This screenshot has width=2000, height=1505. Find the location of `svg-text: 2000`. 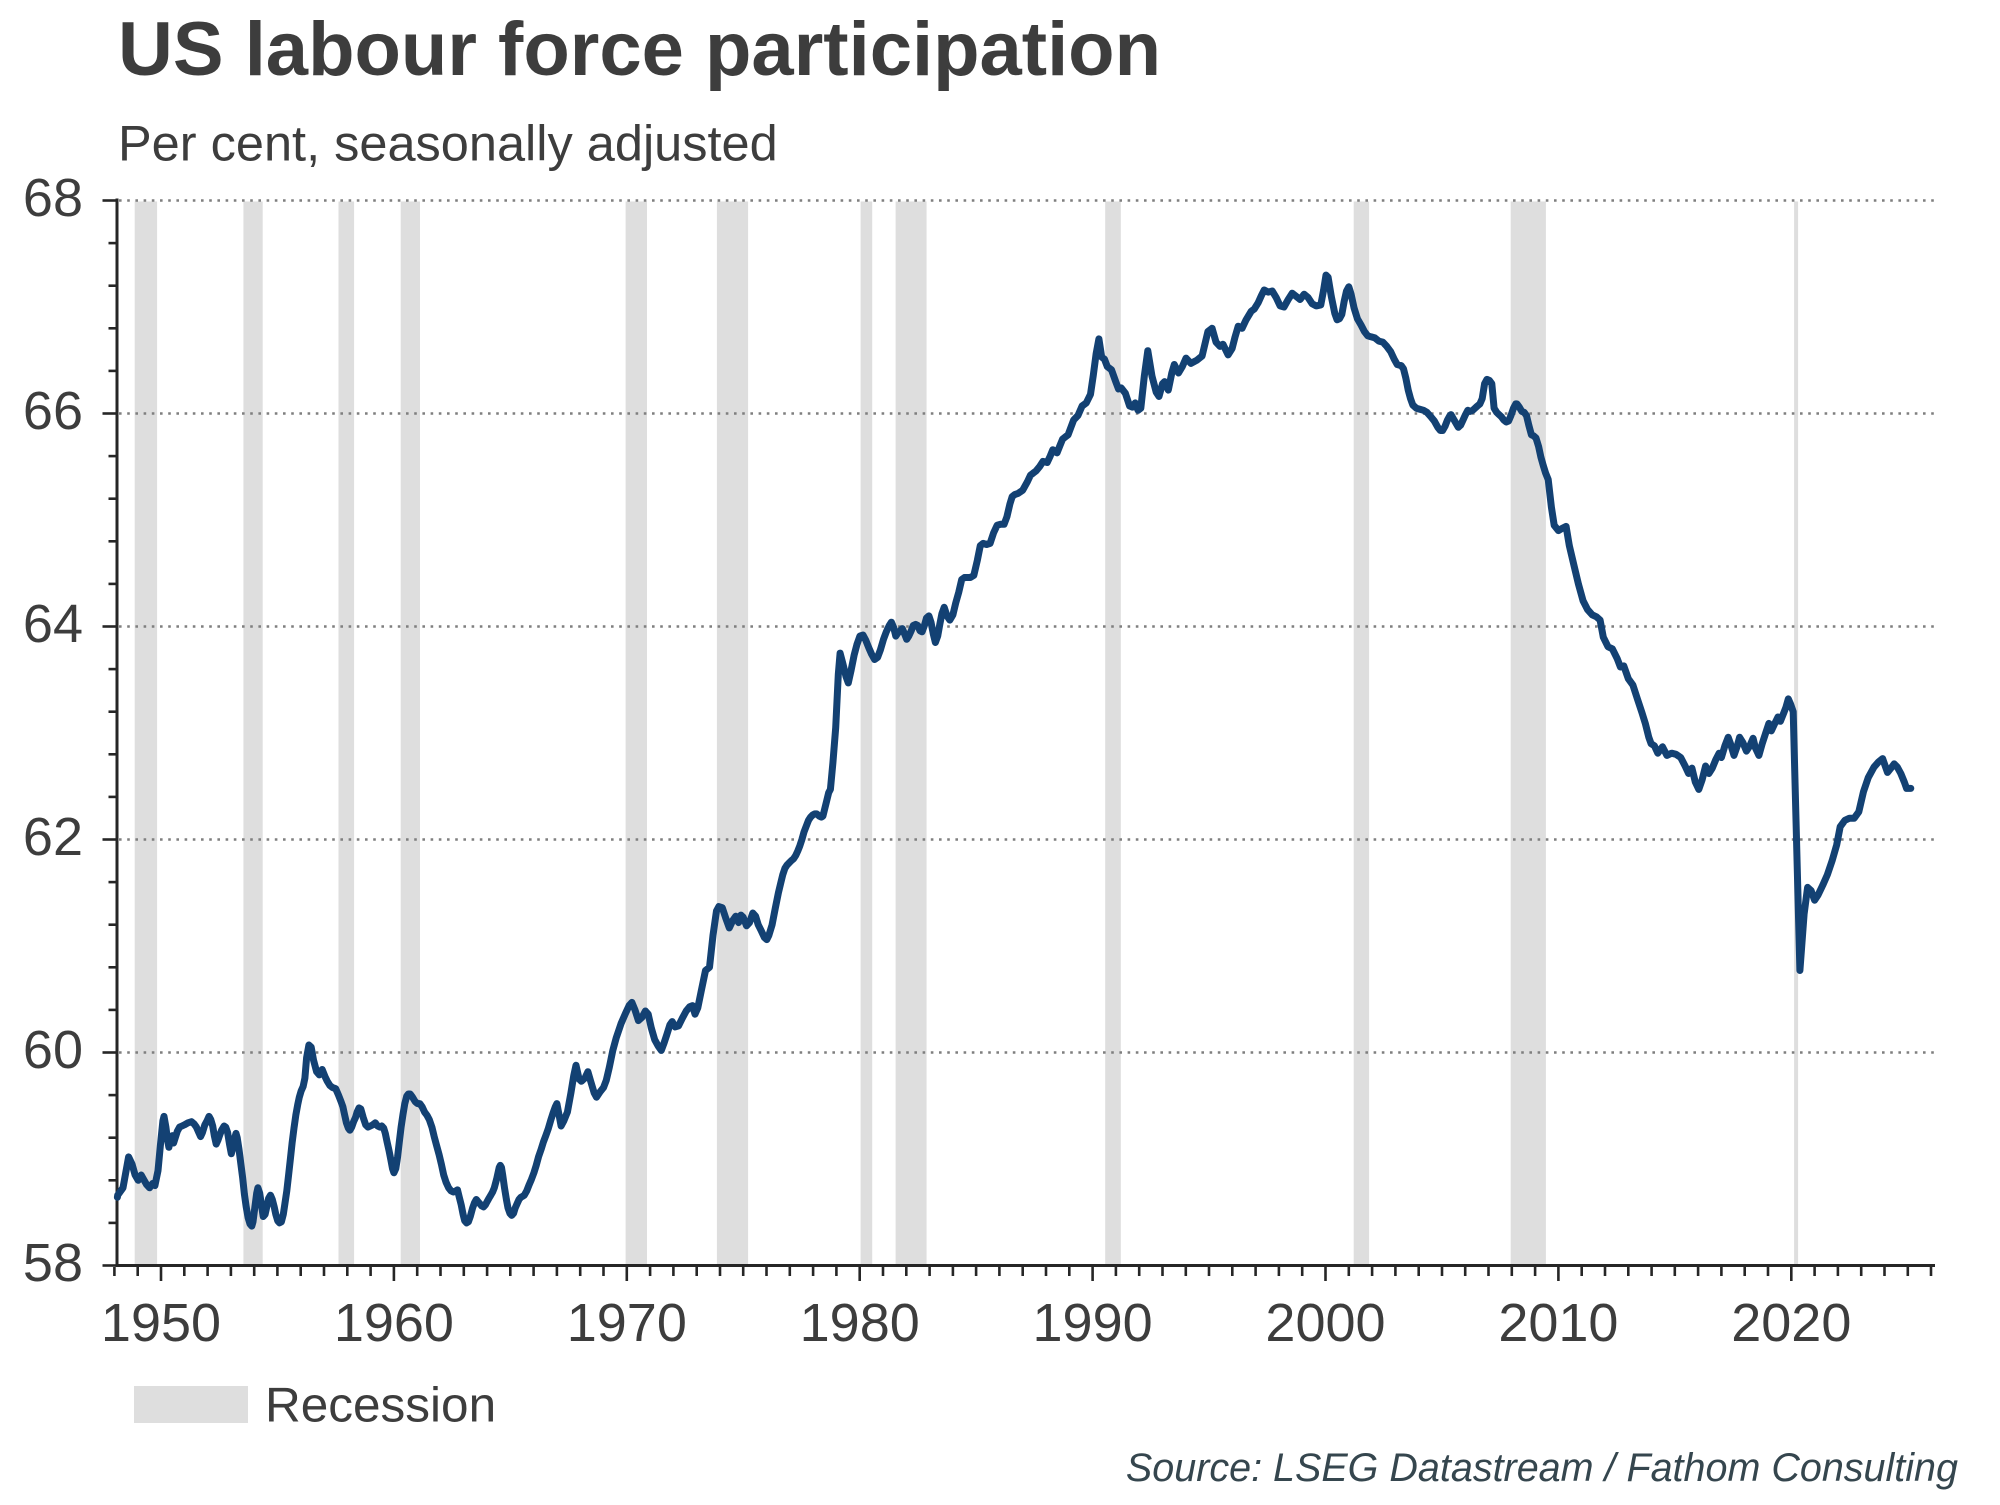

svg-text: 2000 is located at coordinates (1325, 1323).